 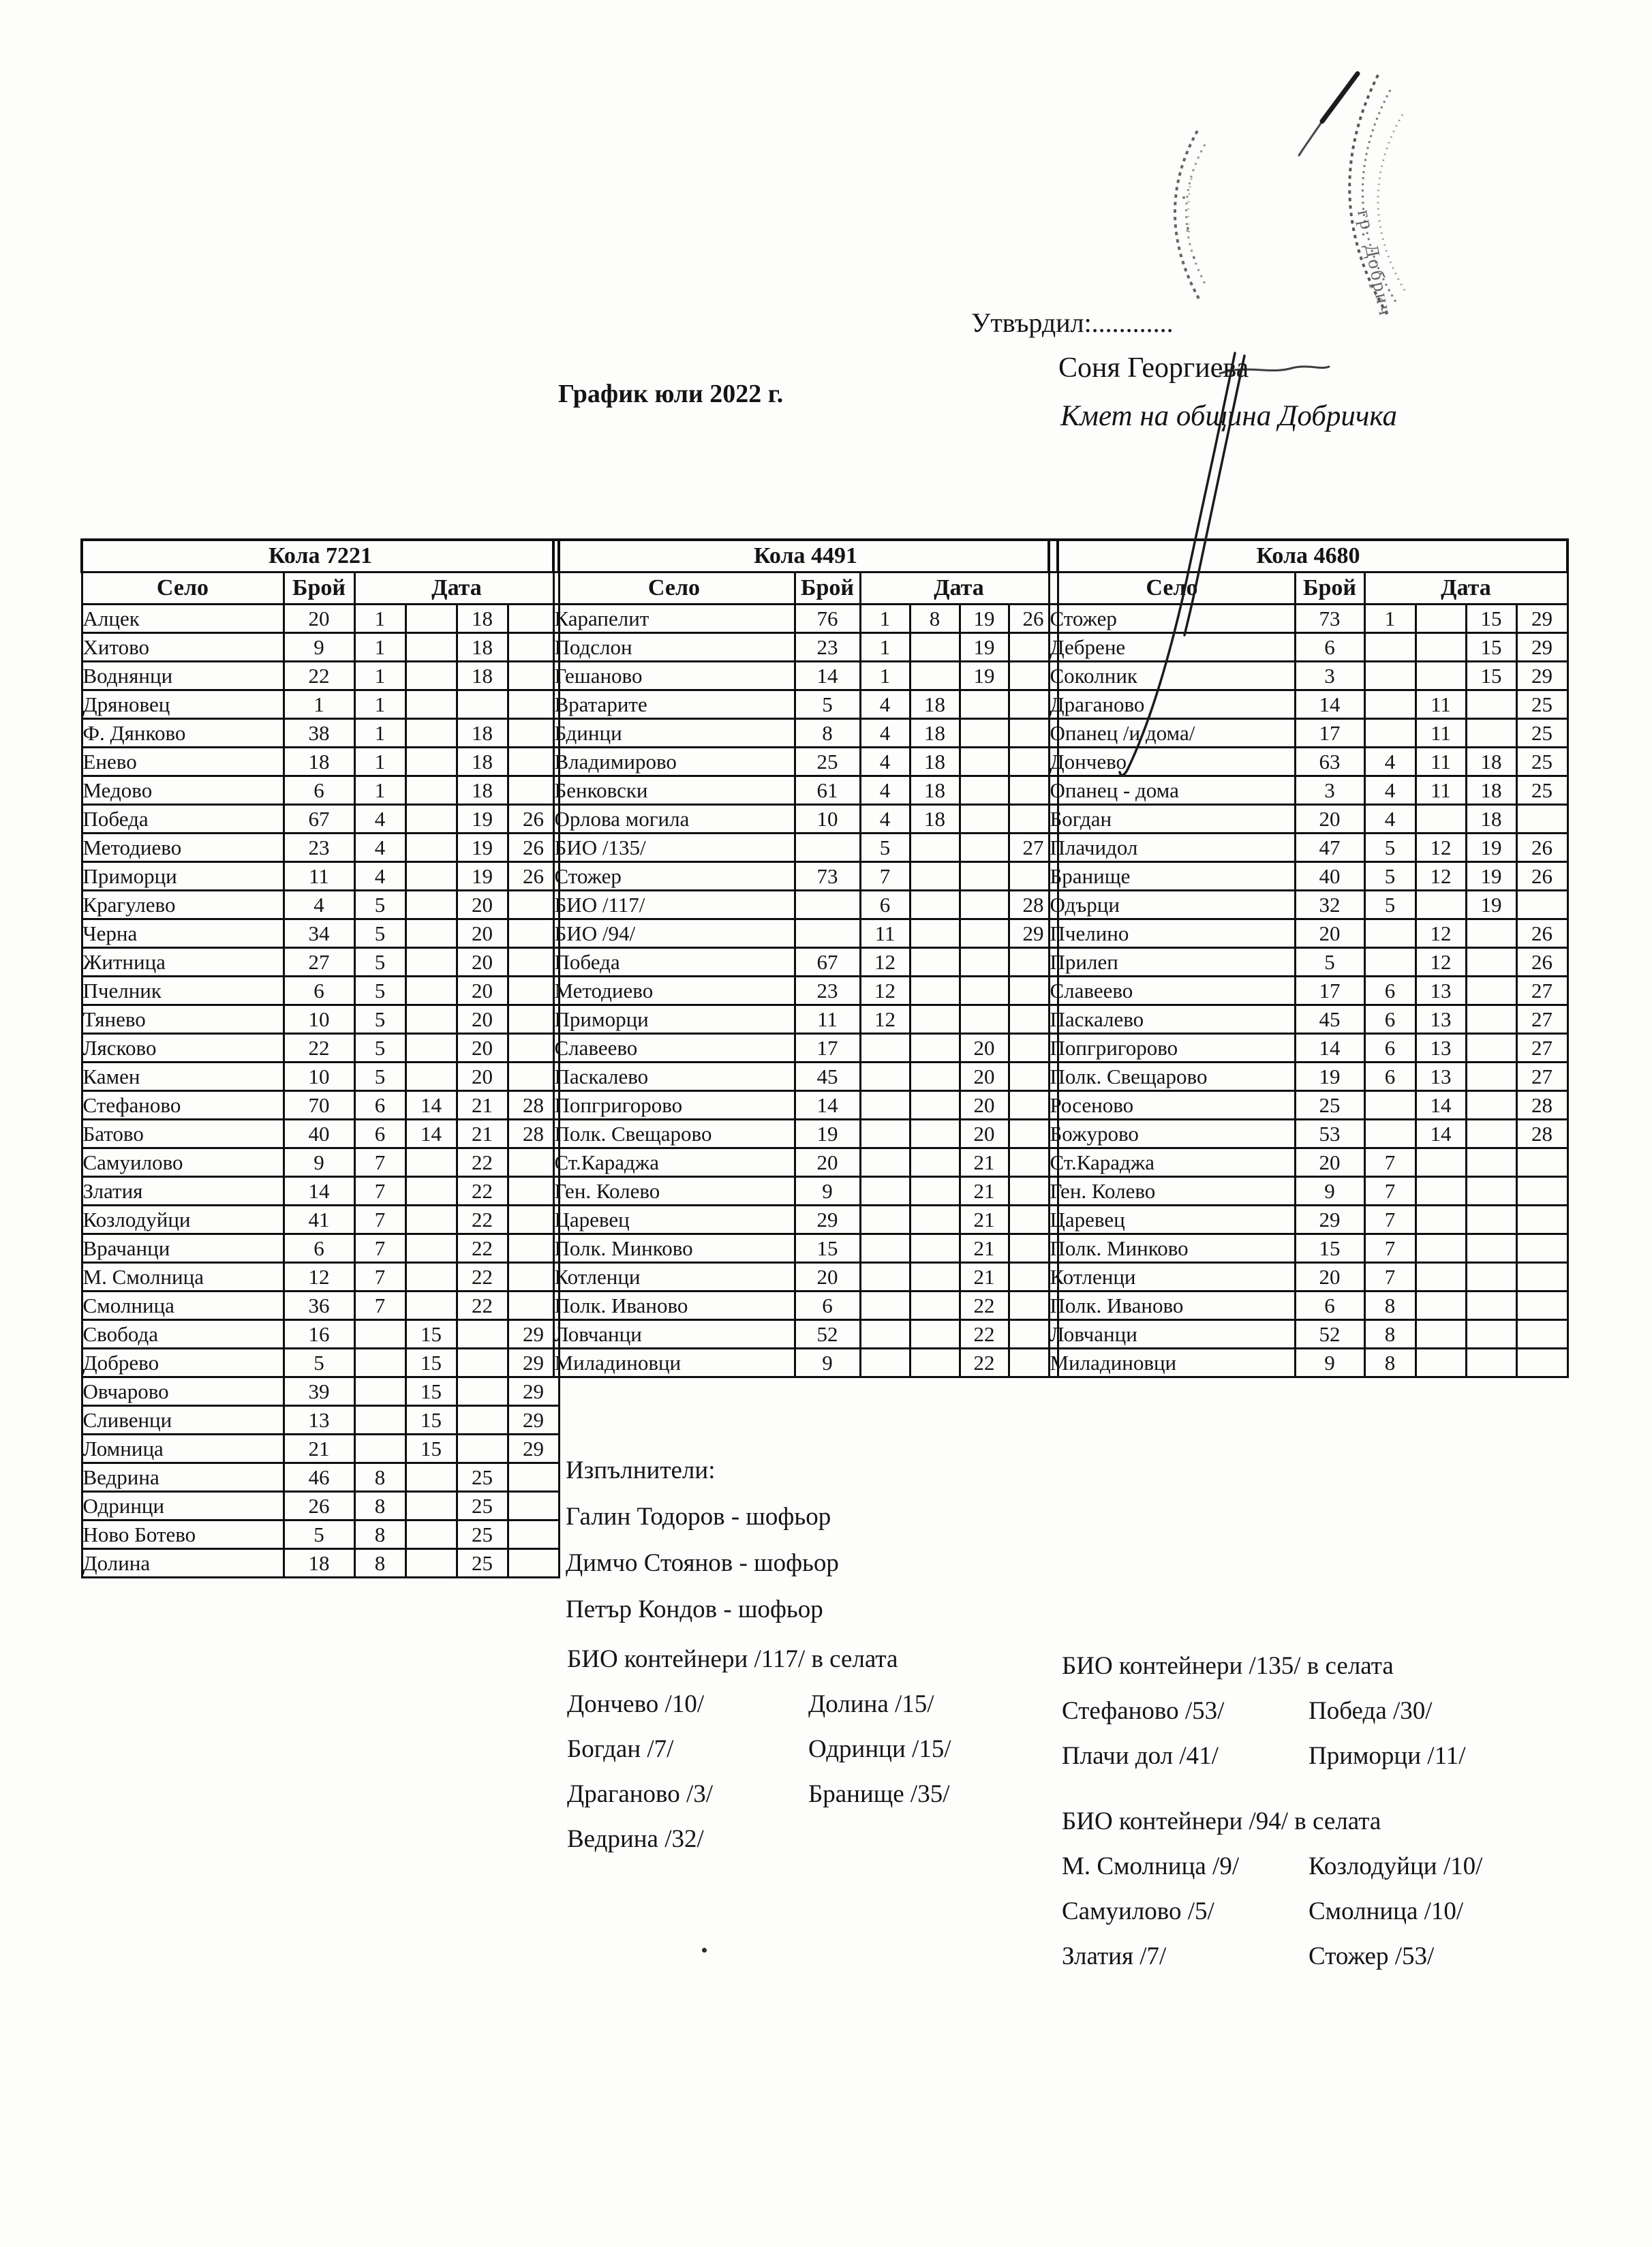 What do you see at coordinates (182, 904) in the screenshot?
I see `village-cell: Крагулево` at bounding box center [182, 904].